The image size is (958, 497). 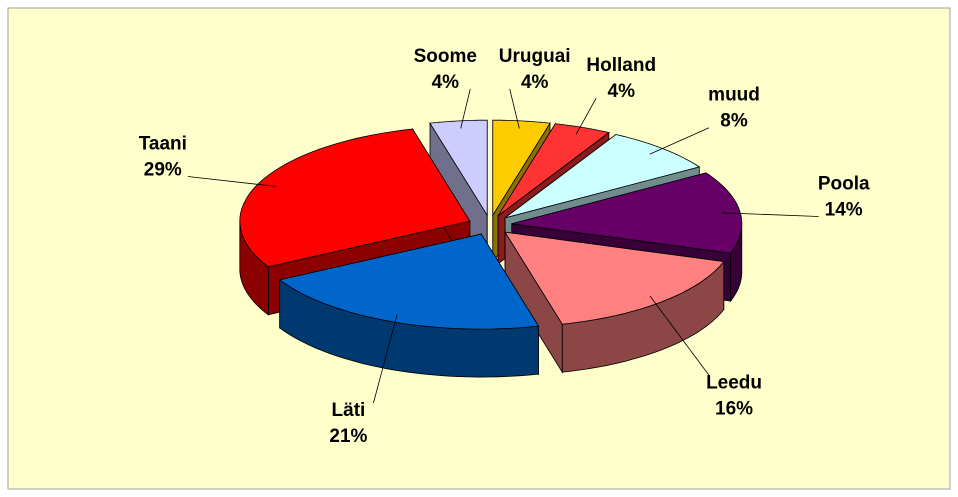 I want to click on value-label: 8%, so click(x=734, y=121).